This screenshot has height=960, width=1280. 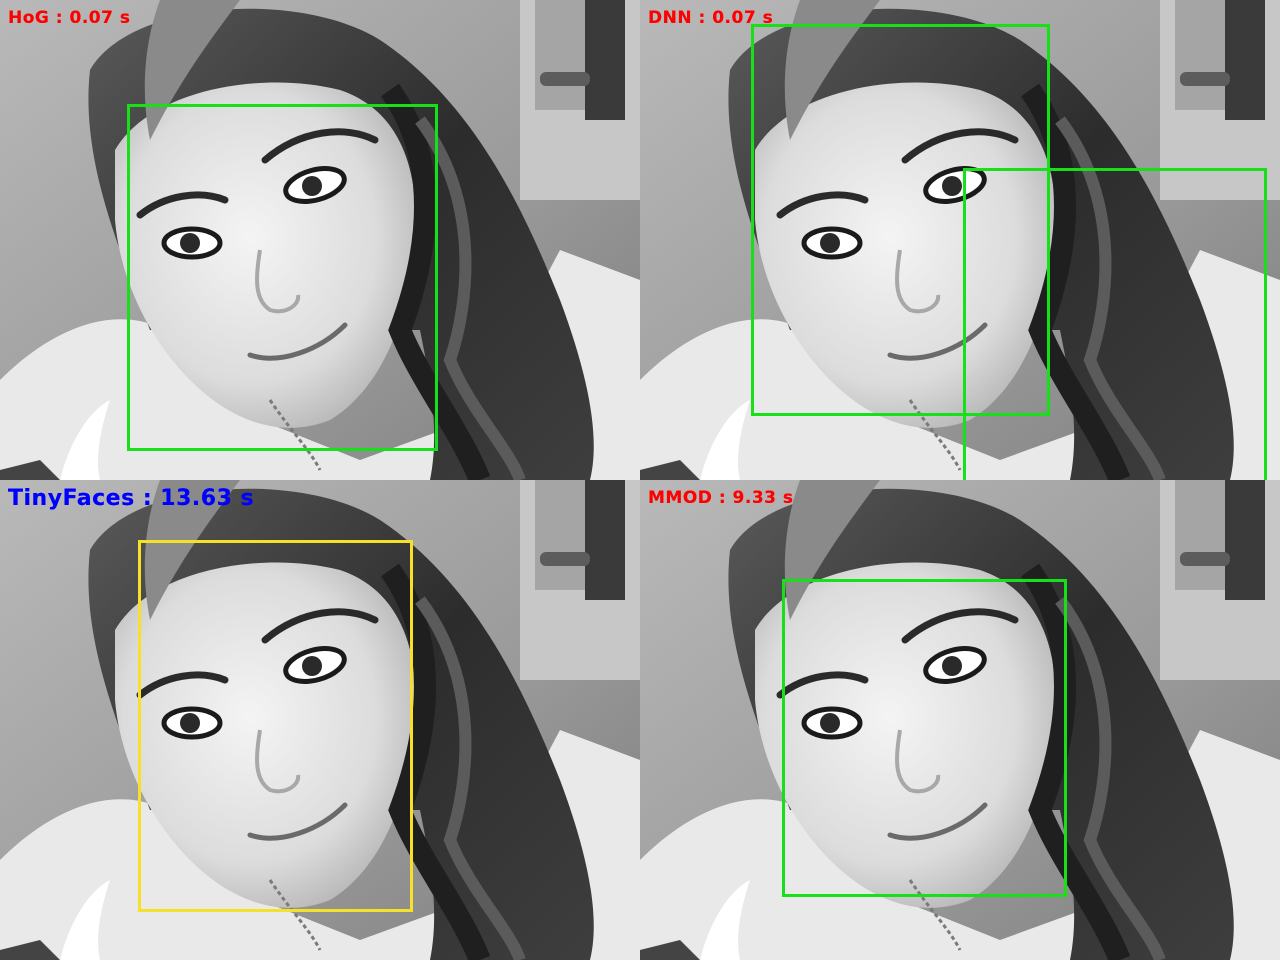 I want to click on timing-label: HoG : 0.07 s, so click(x=69, y=18).